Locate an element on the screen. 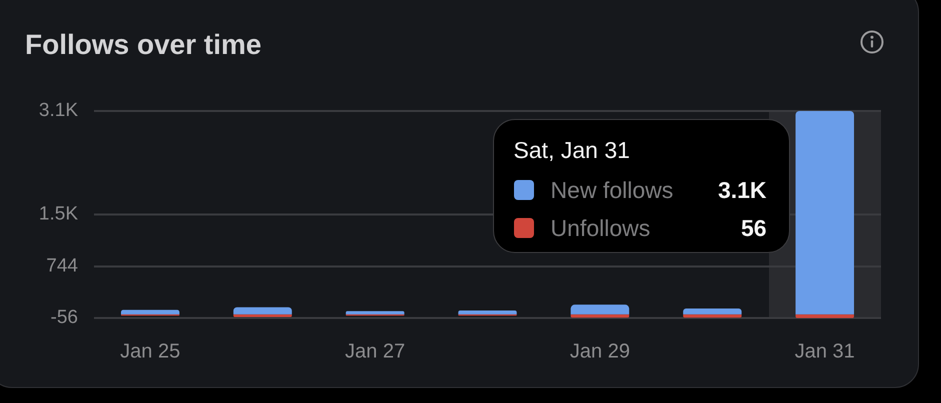 This screenshot has width=941, height=403. annotation: 3.1K is located at coordinates (742, 190).